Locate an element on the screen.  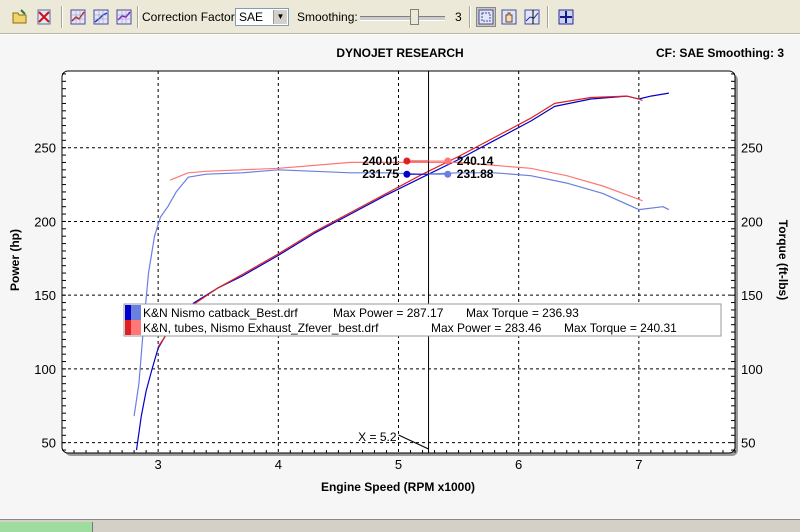
x-tick-label-1: 4 is located at coordinates (278, 464).